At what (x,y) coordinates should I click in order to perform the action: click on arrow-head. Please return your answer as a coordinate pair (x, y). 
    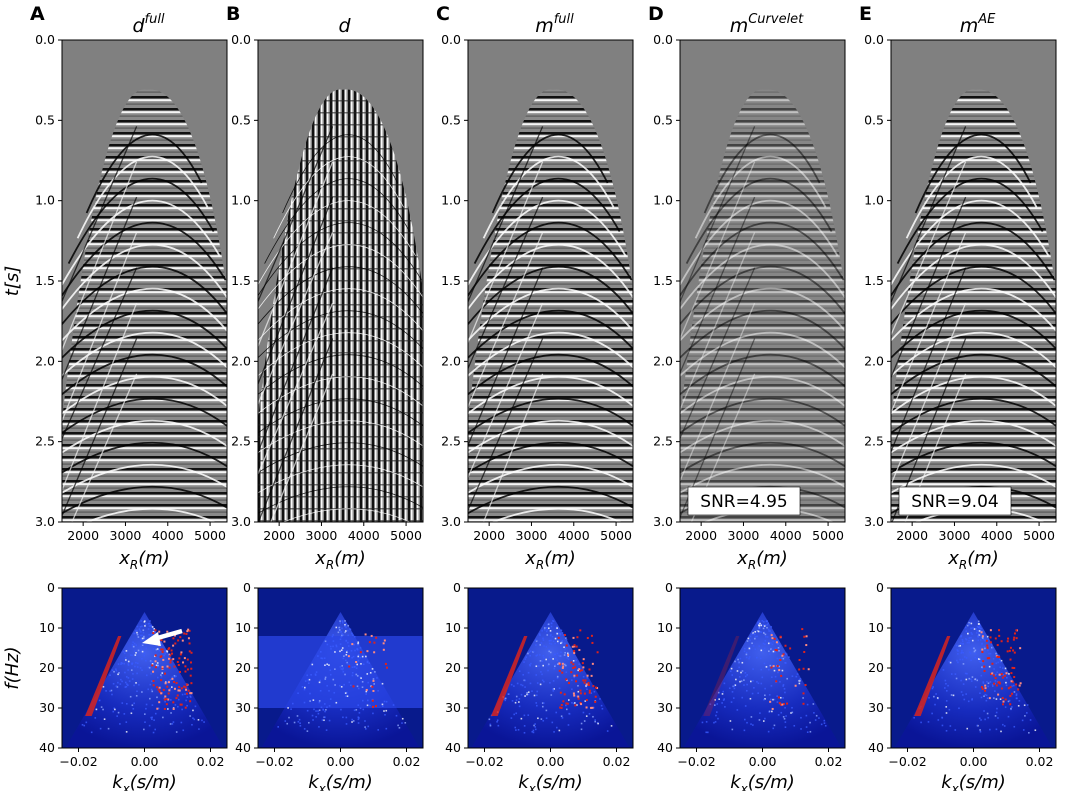
    Looking at the image, I should click on (151, 639).